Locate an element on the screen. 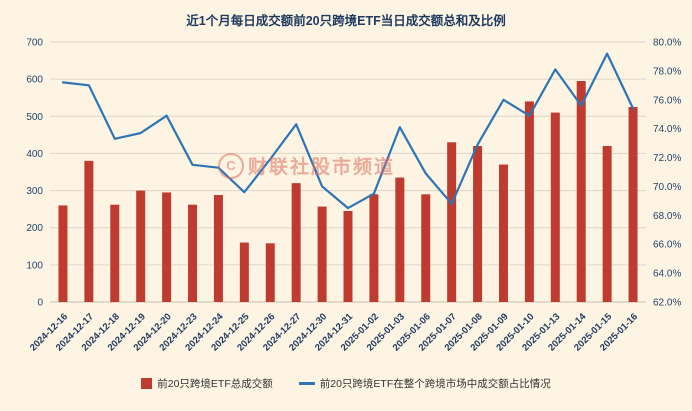 Image resolution: width=692 pixels, height=411 pixels. chart-legend: 前20只跨境ETF总成交额 前20只跨境ETF在整个跨境市场中成交额占比情况 is located at coordinates (346, 383).